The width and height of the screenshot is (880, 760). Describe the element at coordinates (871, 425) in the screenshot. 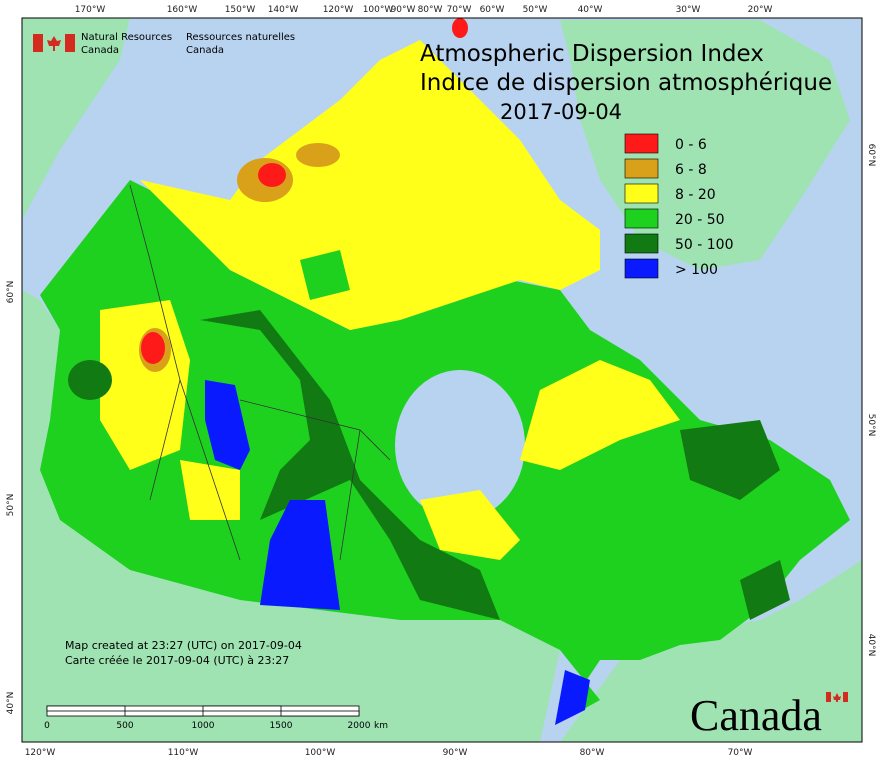

I see `lat-label-right: 50°N` at that location.